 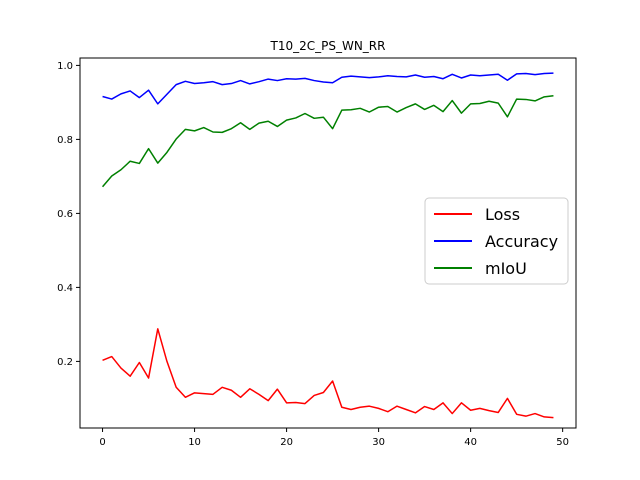 What do you see at coordinates (328, 373) in the screenshot?
I see `series-line-loss` at bounding box center [328, 373].